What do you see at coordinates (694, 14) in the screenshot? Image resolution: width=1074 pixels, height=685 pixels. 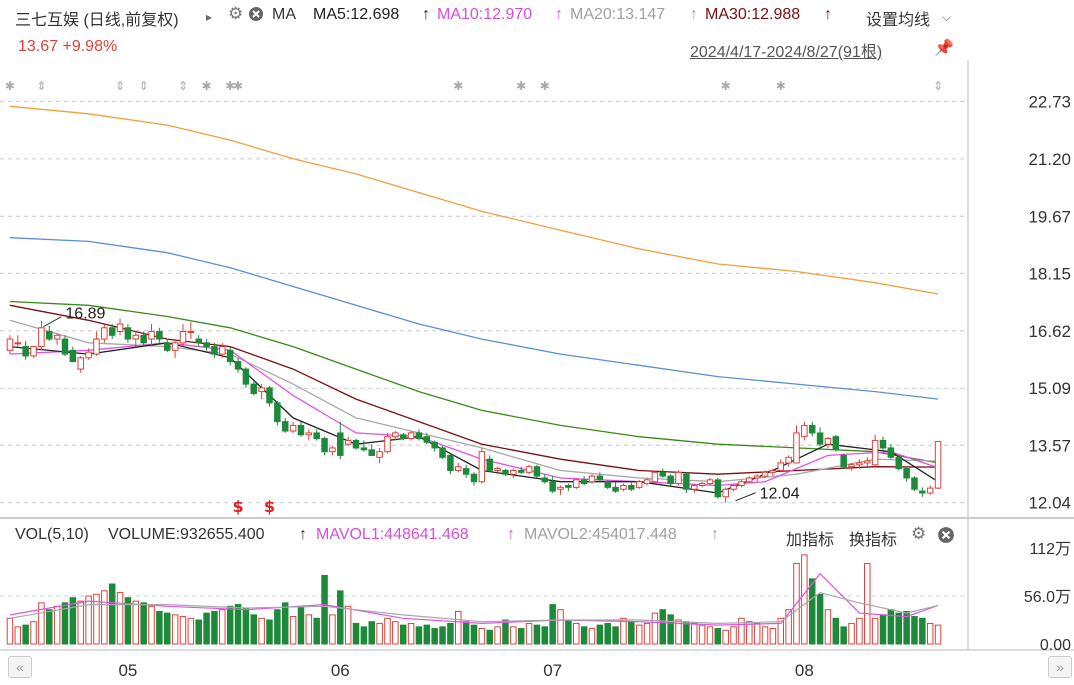 I see `ma20-arrow-icon: ↑` at bounding box center [694, 14].